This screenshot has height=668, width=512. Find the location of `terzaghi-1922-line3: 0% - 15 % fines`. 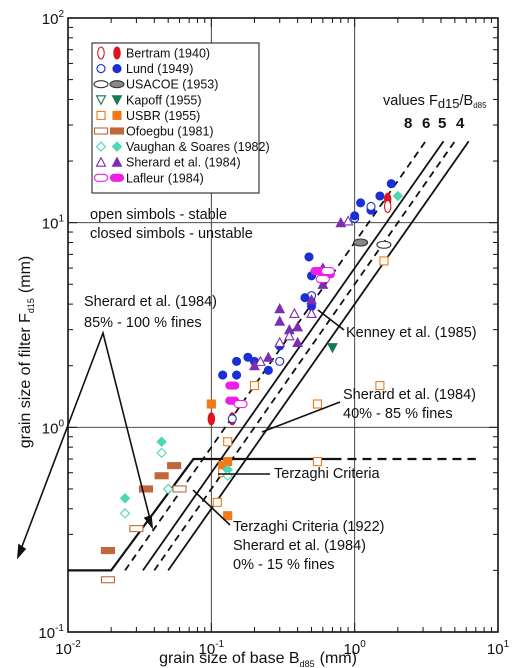

terzaghi-1922-line3: 0% - 15 % fines is located at coordinates (284, 565).